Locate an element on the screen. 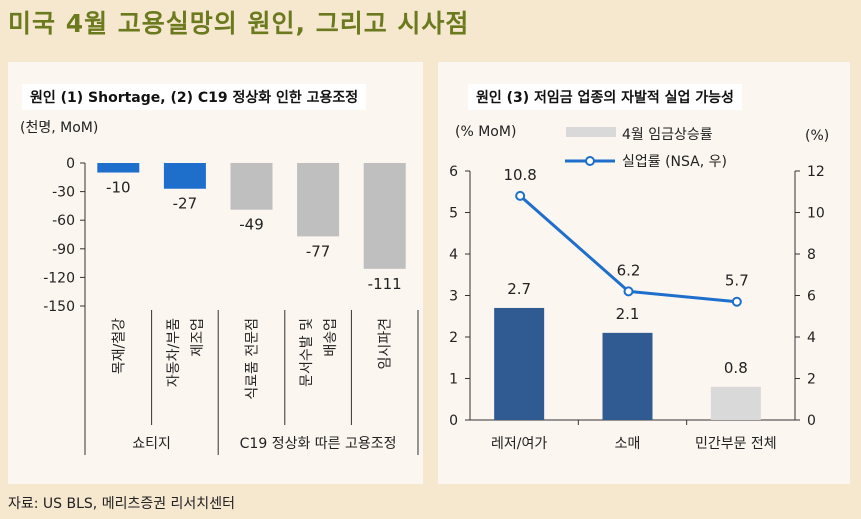  y-tick-label: 0 is located at coordinates (70, 164).